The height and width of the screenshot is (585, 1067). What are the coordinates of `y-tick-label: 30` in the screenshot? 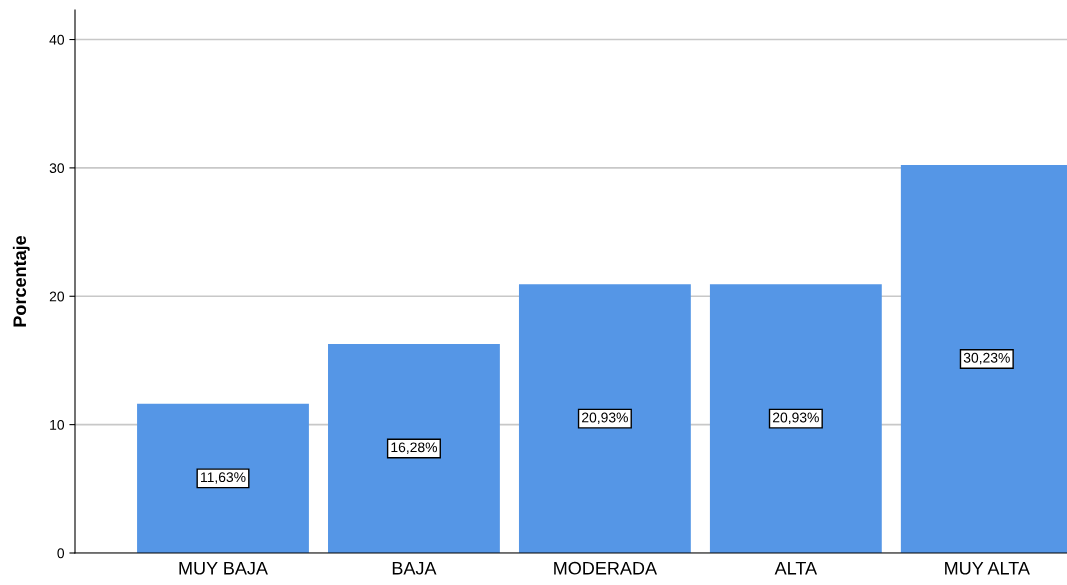 It's located at (57, 168).